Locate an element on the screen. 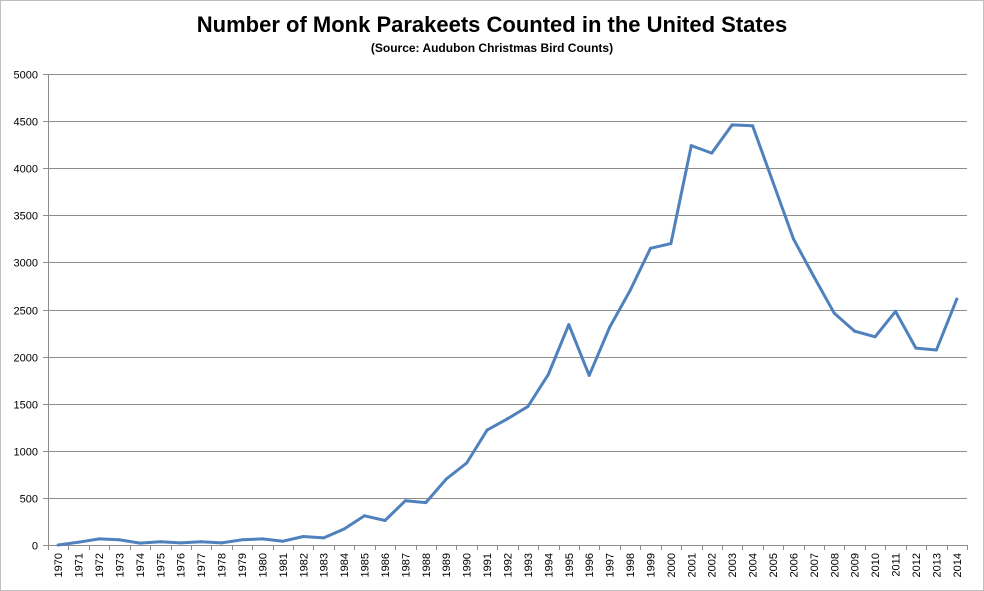 The image size is (984, 591). x-tick-label: 1991 is located at coordinates (488, 565).